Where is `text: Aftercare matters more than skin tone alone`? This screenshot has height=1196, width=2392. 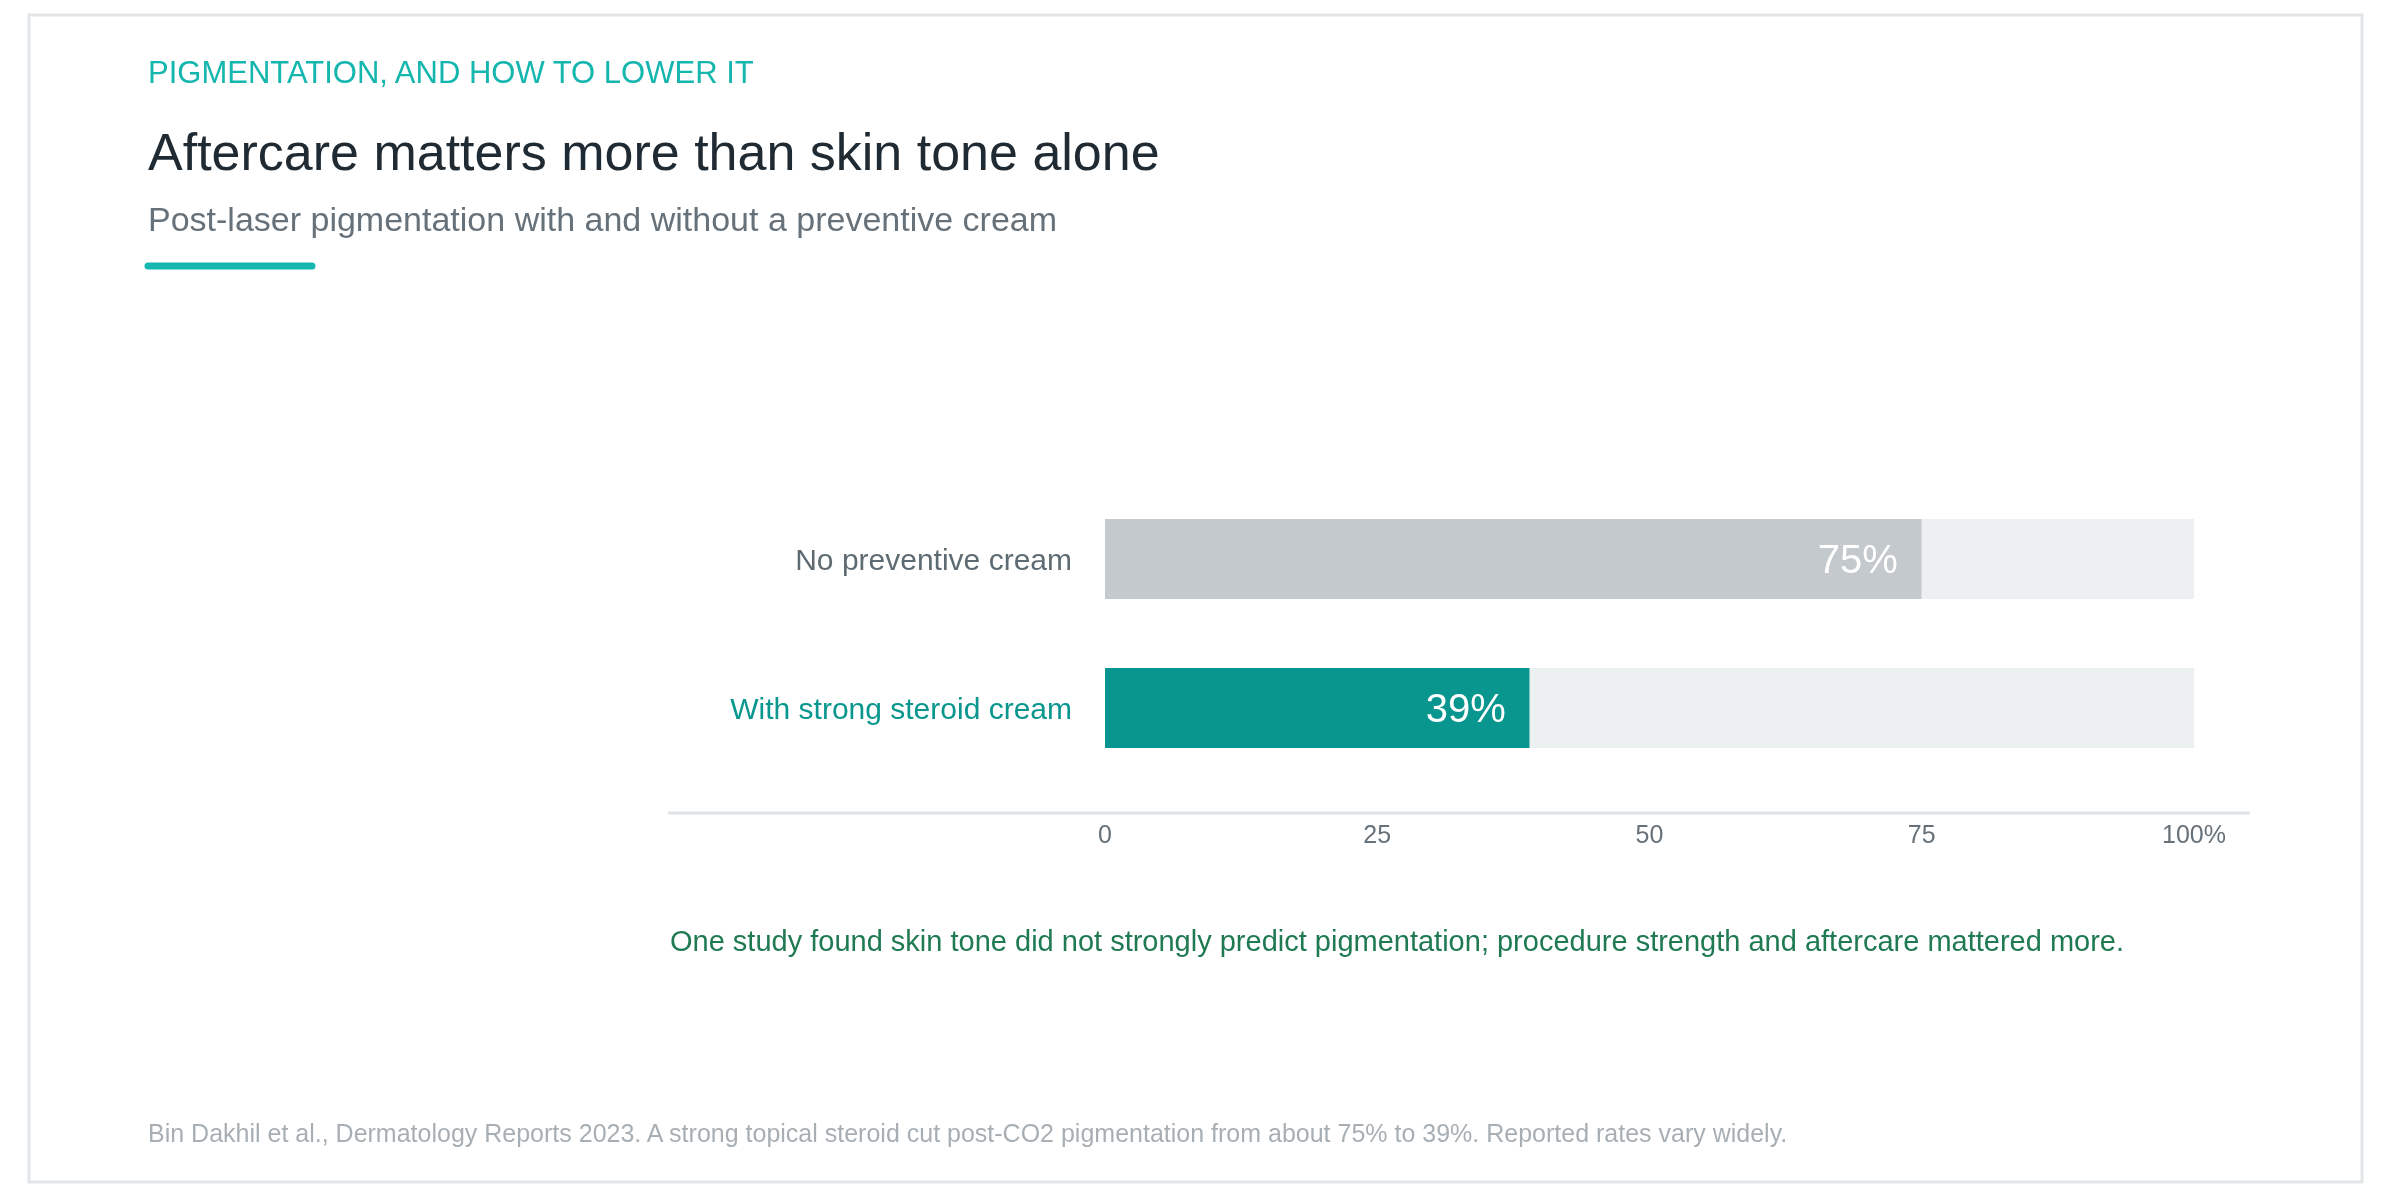 text: Aftercare matters more than skin tone alone is located at coordinates (654, 152).